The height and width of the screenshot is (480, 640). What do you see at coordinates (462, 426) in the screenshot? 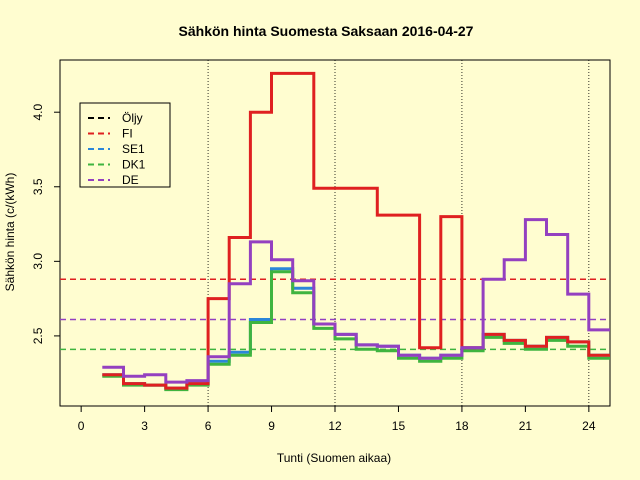
I see `x-tick-label: 18` at bounding box center [462, 426].